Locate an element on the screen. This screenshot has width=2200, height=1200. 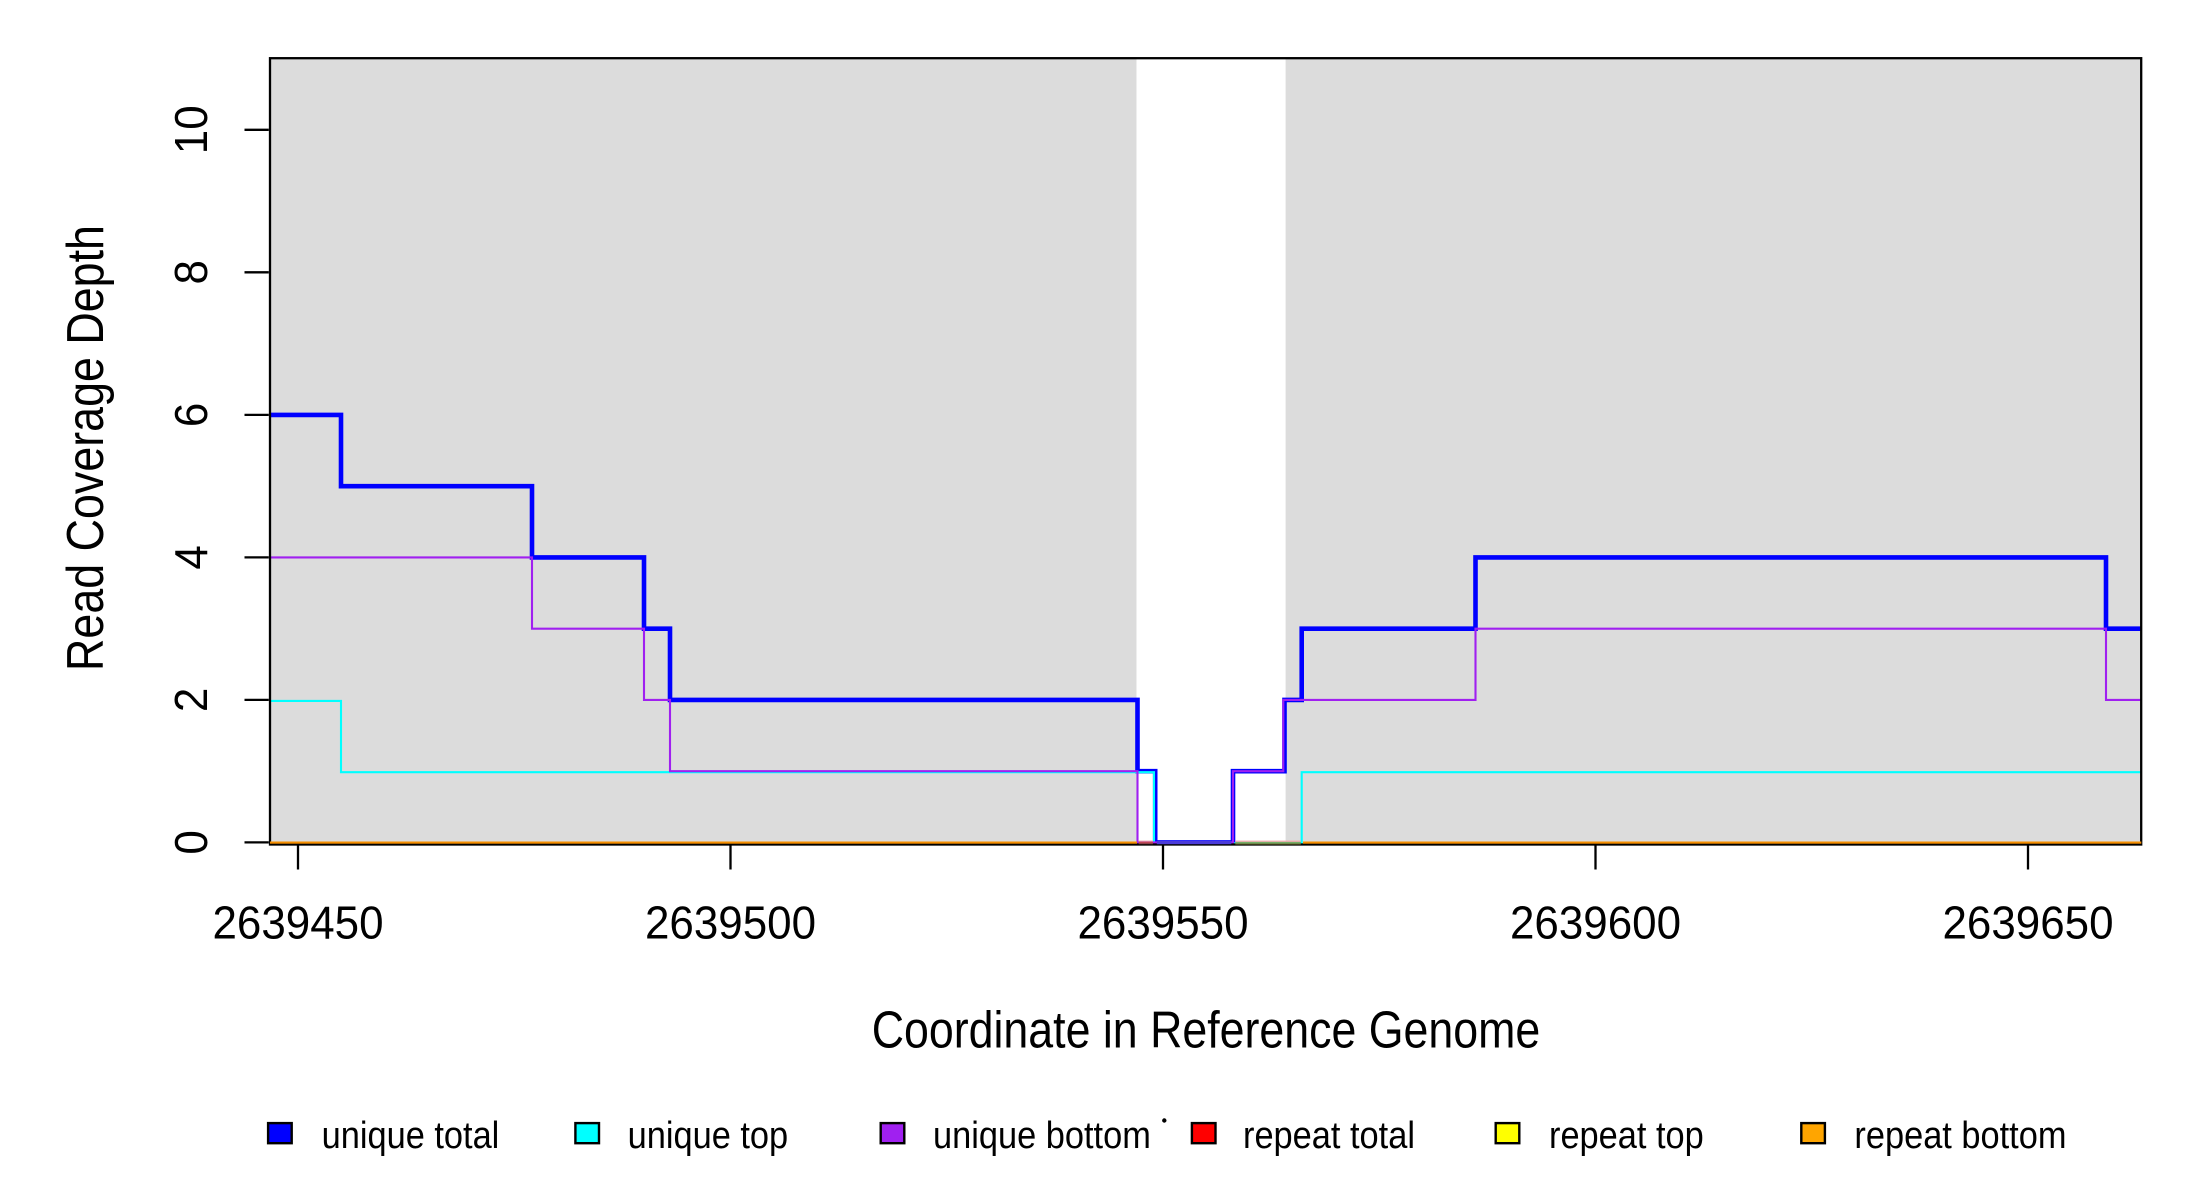
svg-text: Read Coverage Depth is located at coordinates (86, 448).